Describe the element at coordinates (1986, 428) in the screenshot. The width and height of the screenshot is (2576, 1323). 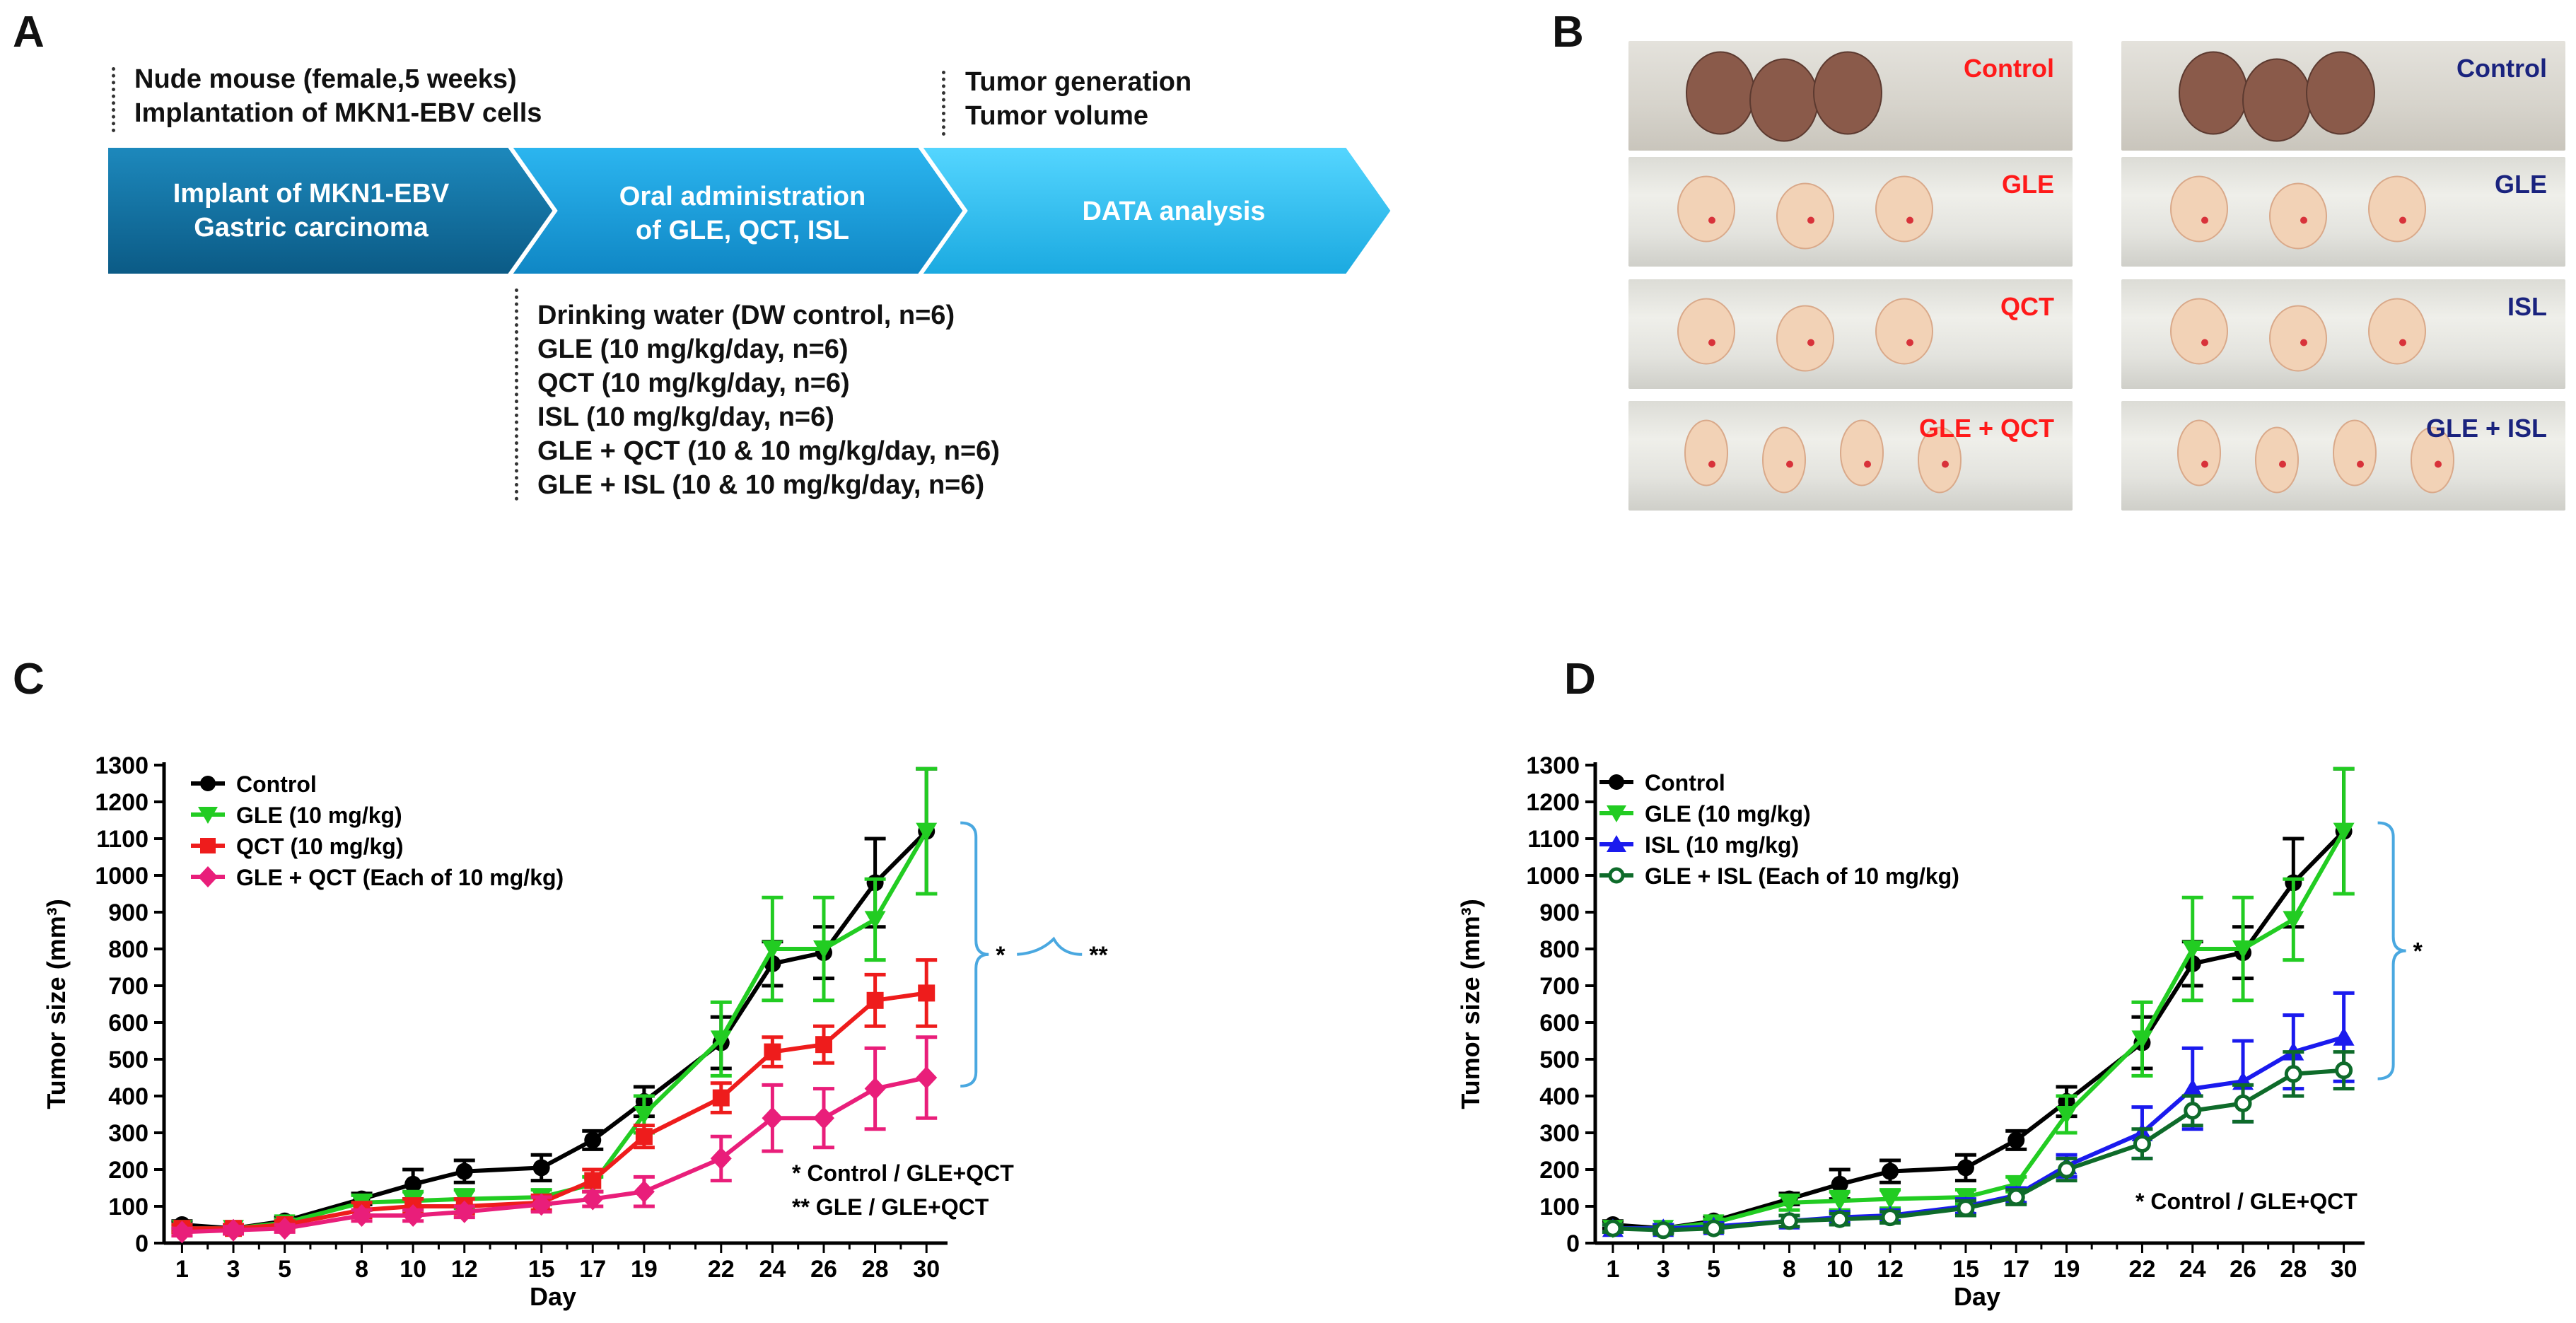
I see `tumor-photo-label: GLE + QCT` at that location.